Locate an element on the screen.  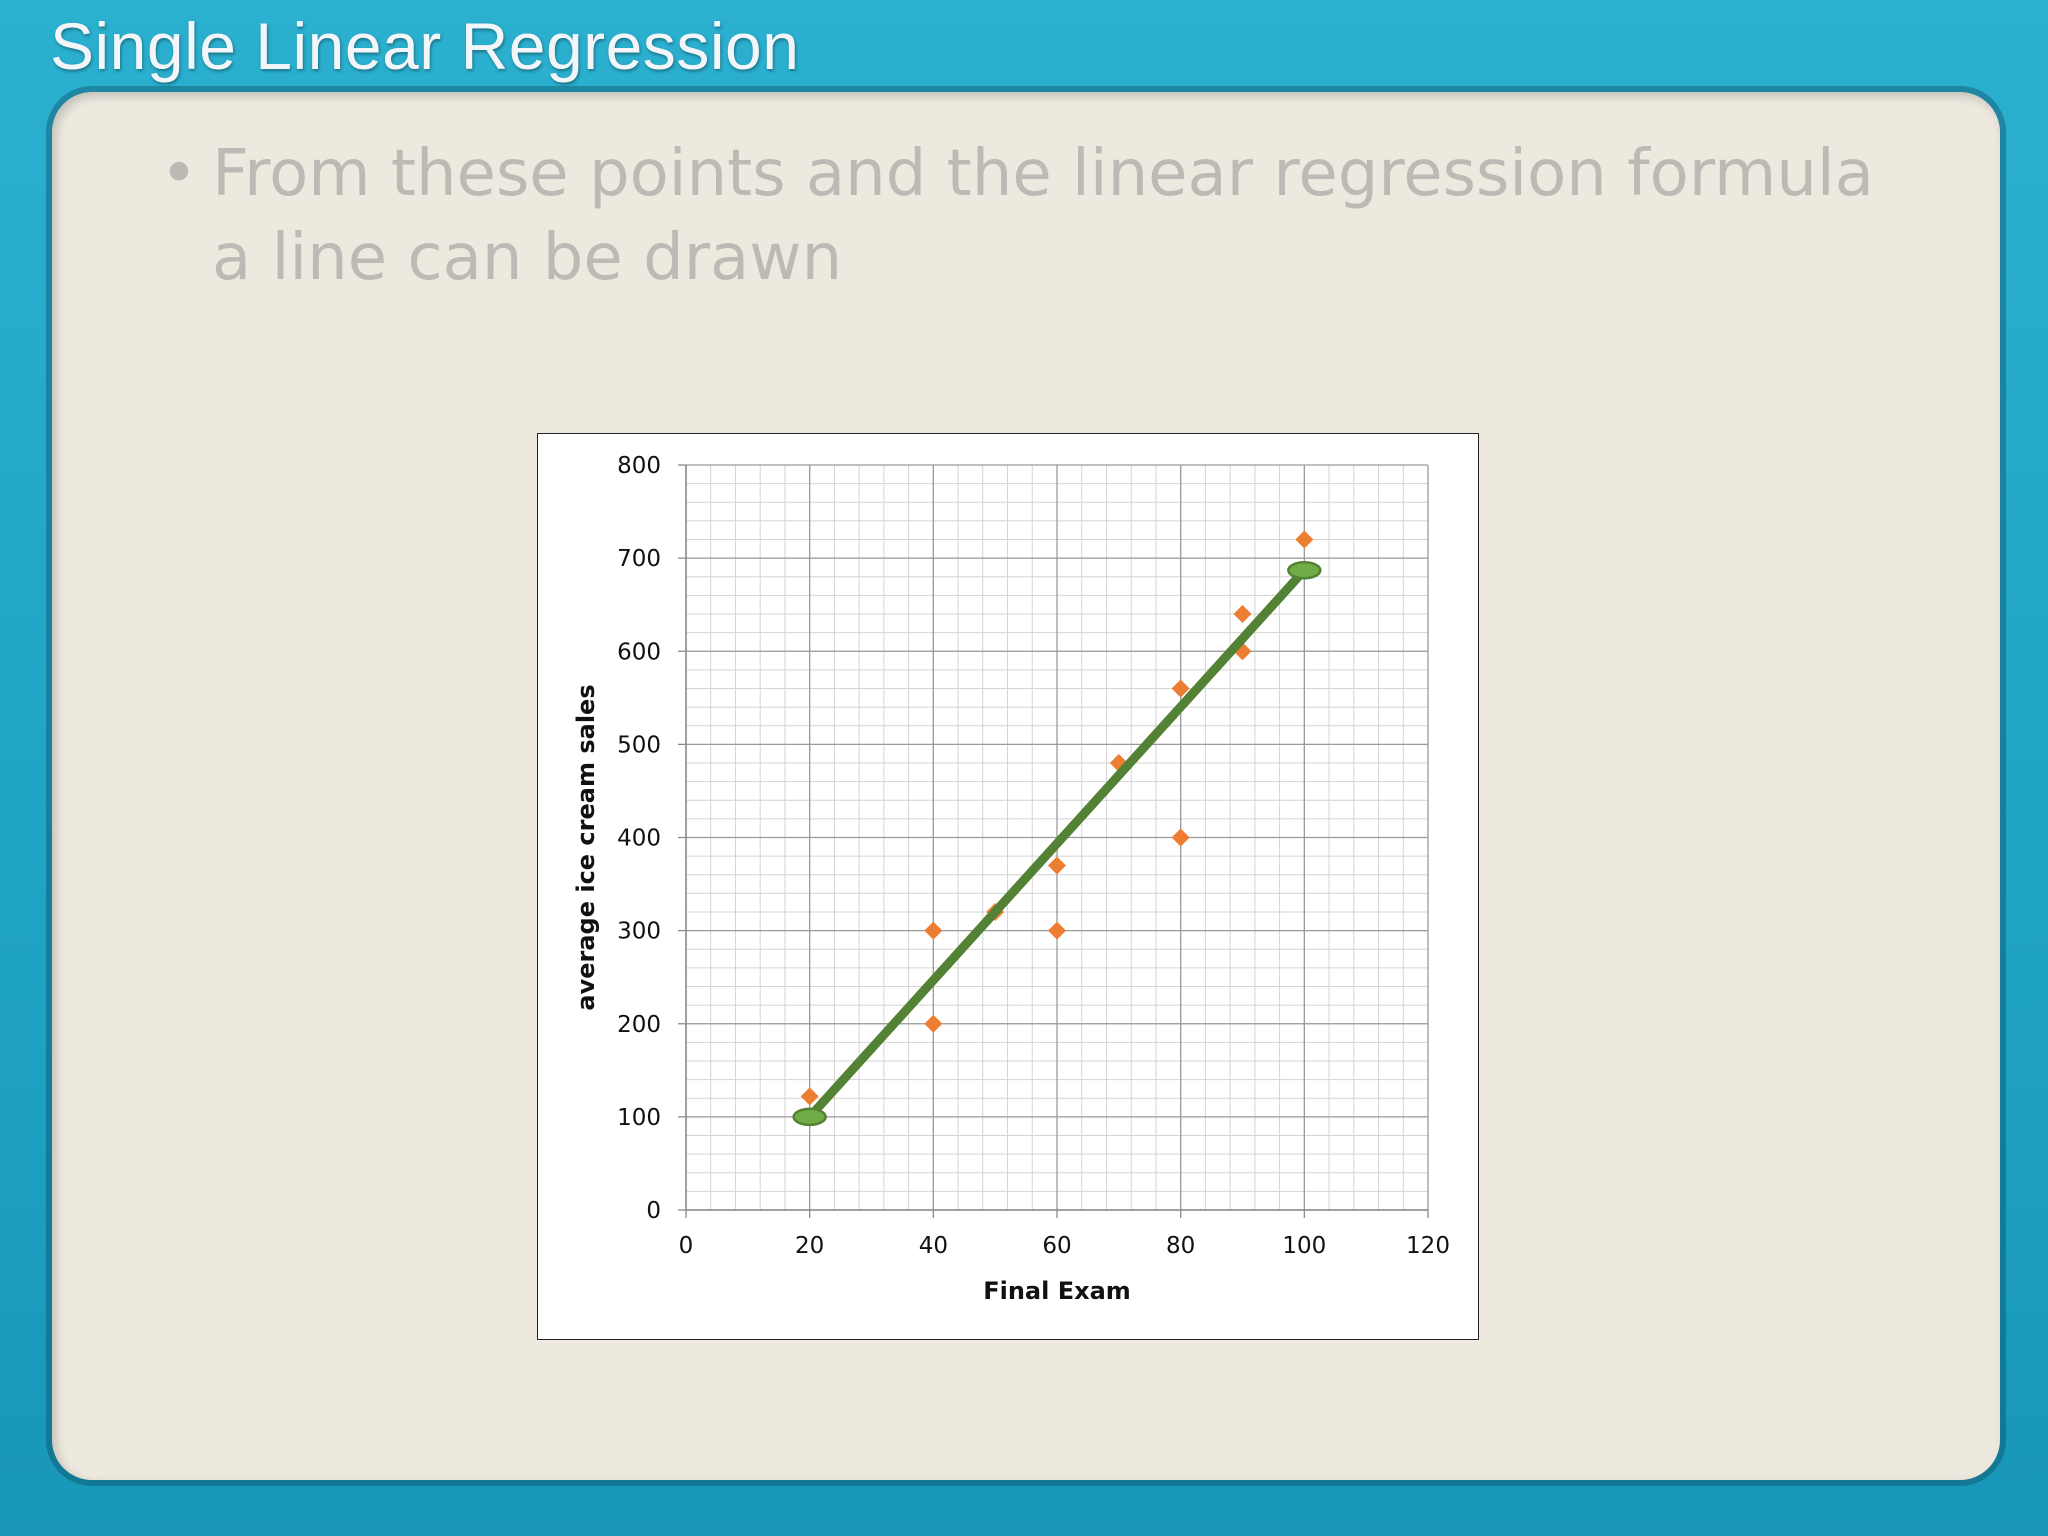
slide-title: Single Linear Regression is located at coordinates (425, 46).